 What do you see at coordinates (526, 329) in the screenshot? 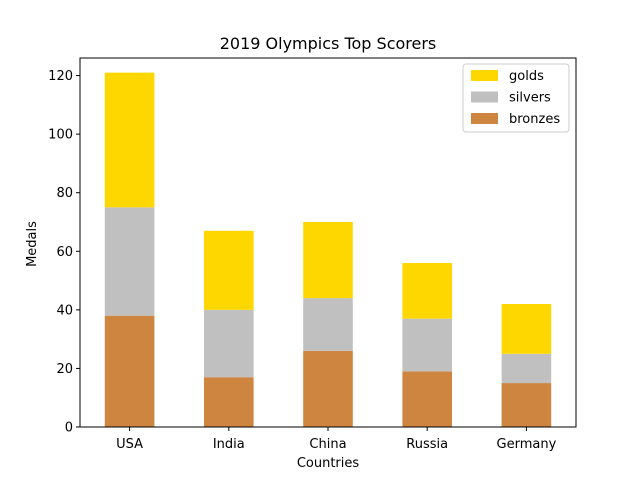
I see `bar-golds-germany` at bounding box center [526, 329].